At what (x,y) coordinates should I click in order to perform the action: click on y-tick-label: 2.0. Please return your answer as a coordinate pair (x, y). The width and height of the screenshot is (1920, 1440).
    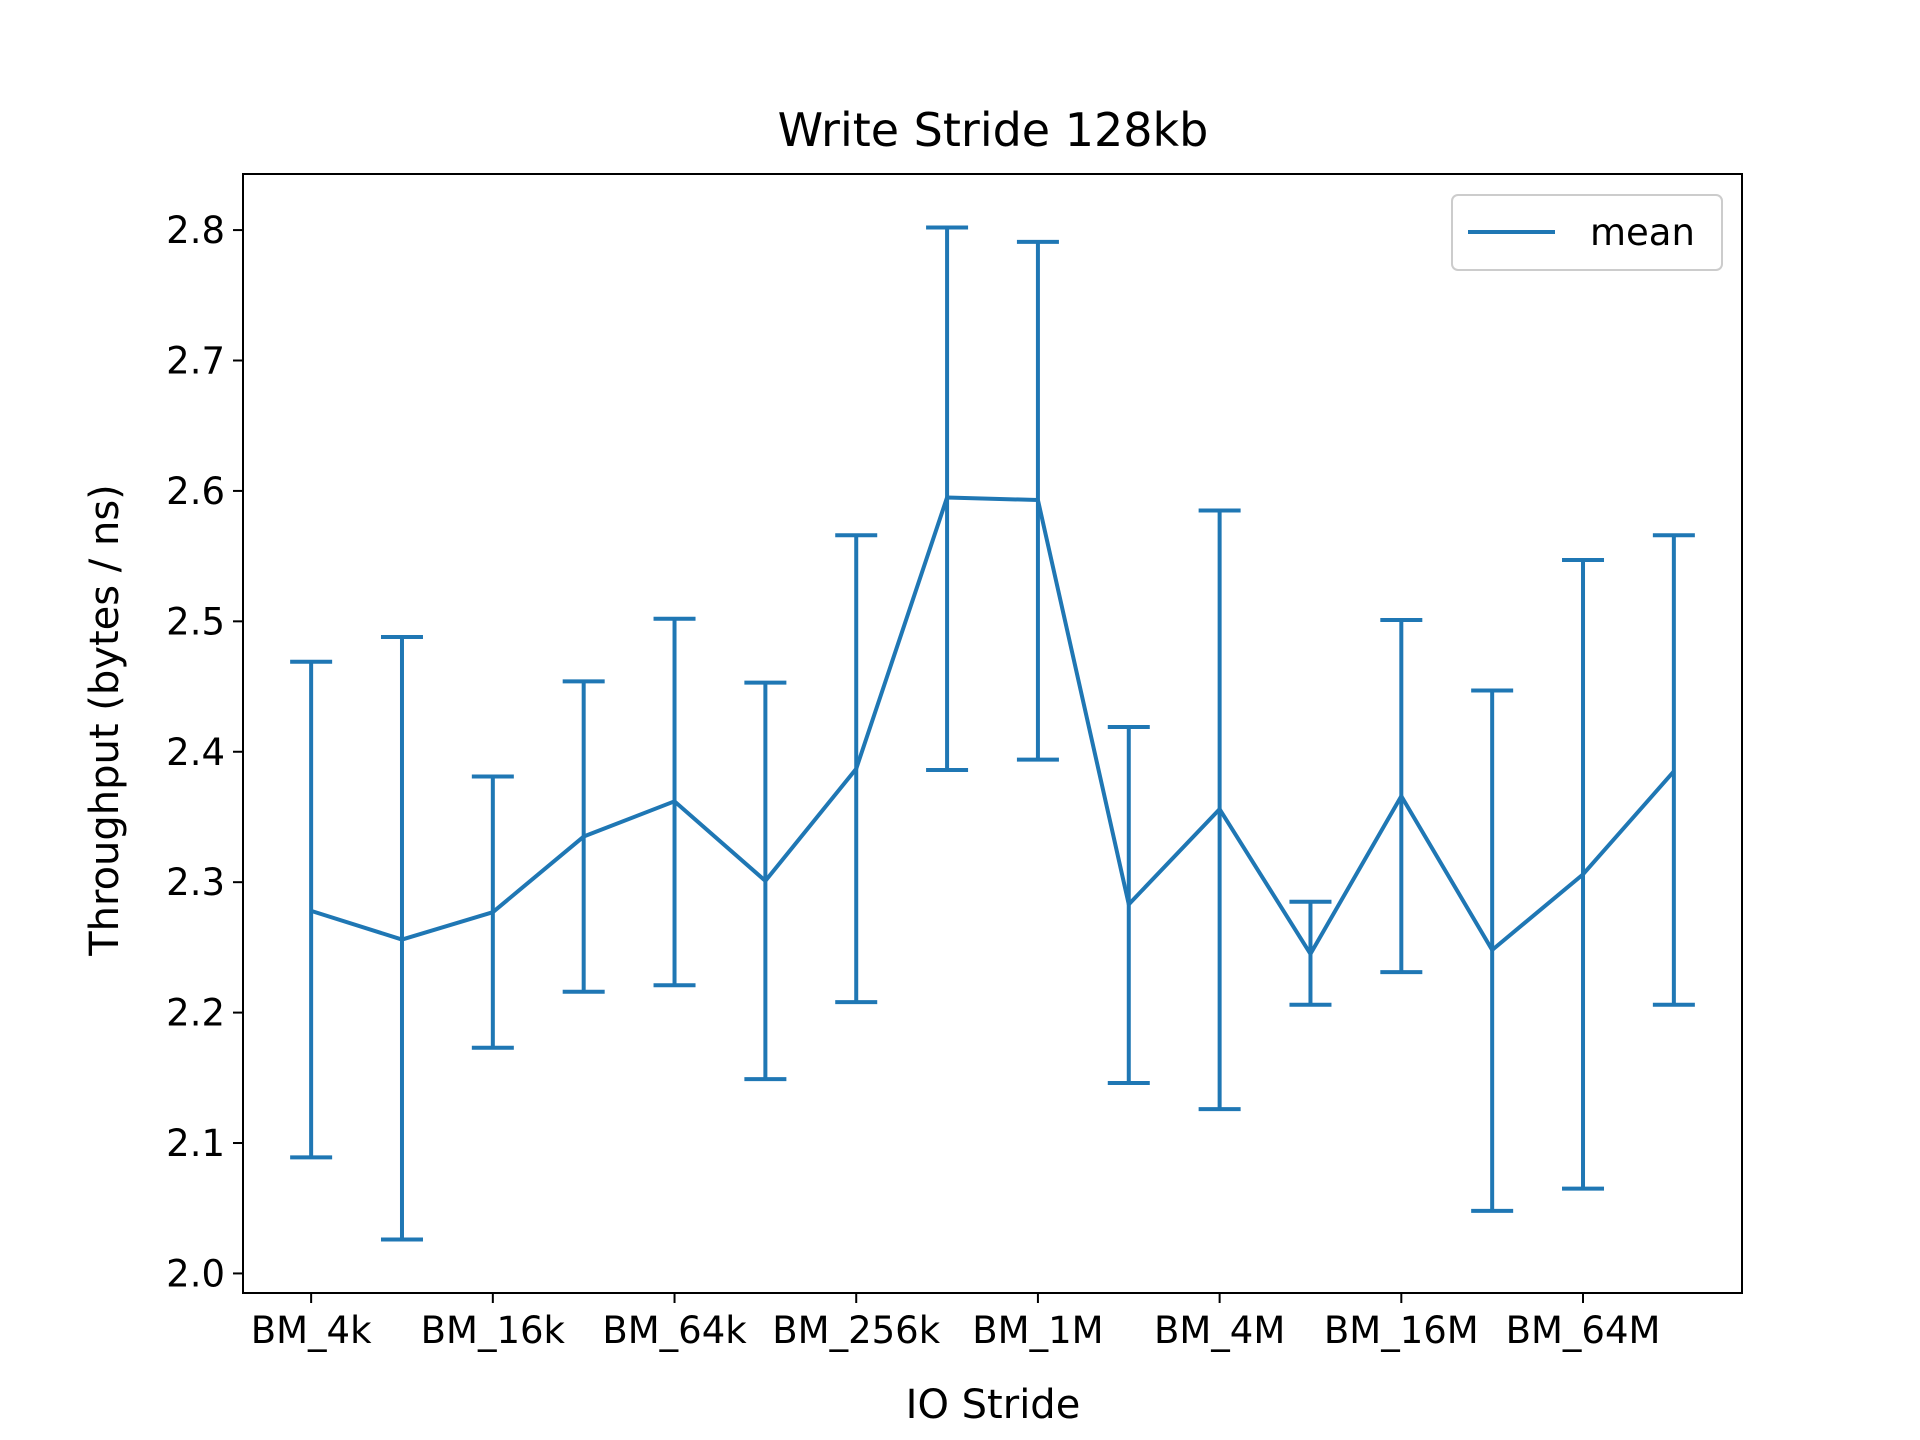
    Looking at the image, I should click on (195, 1273).